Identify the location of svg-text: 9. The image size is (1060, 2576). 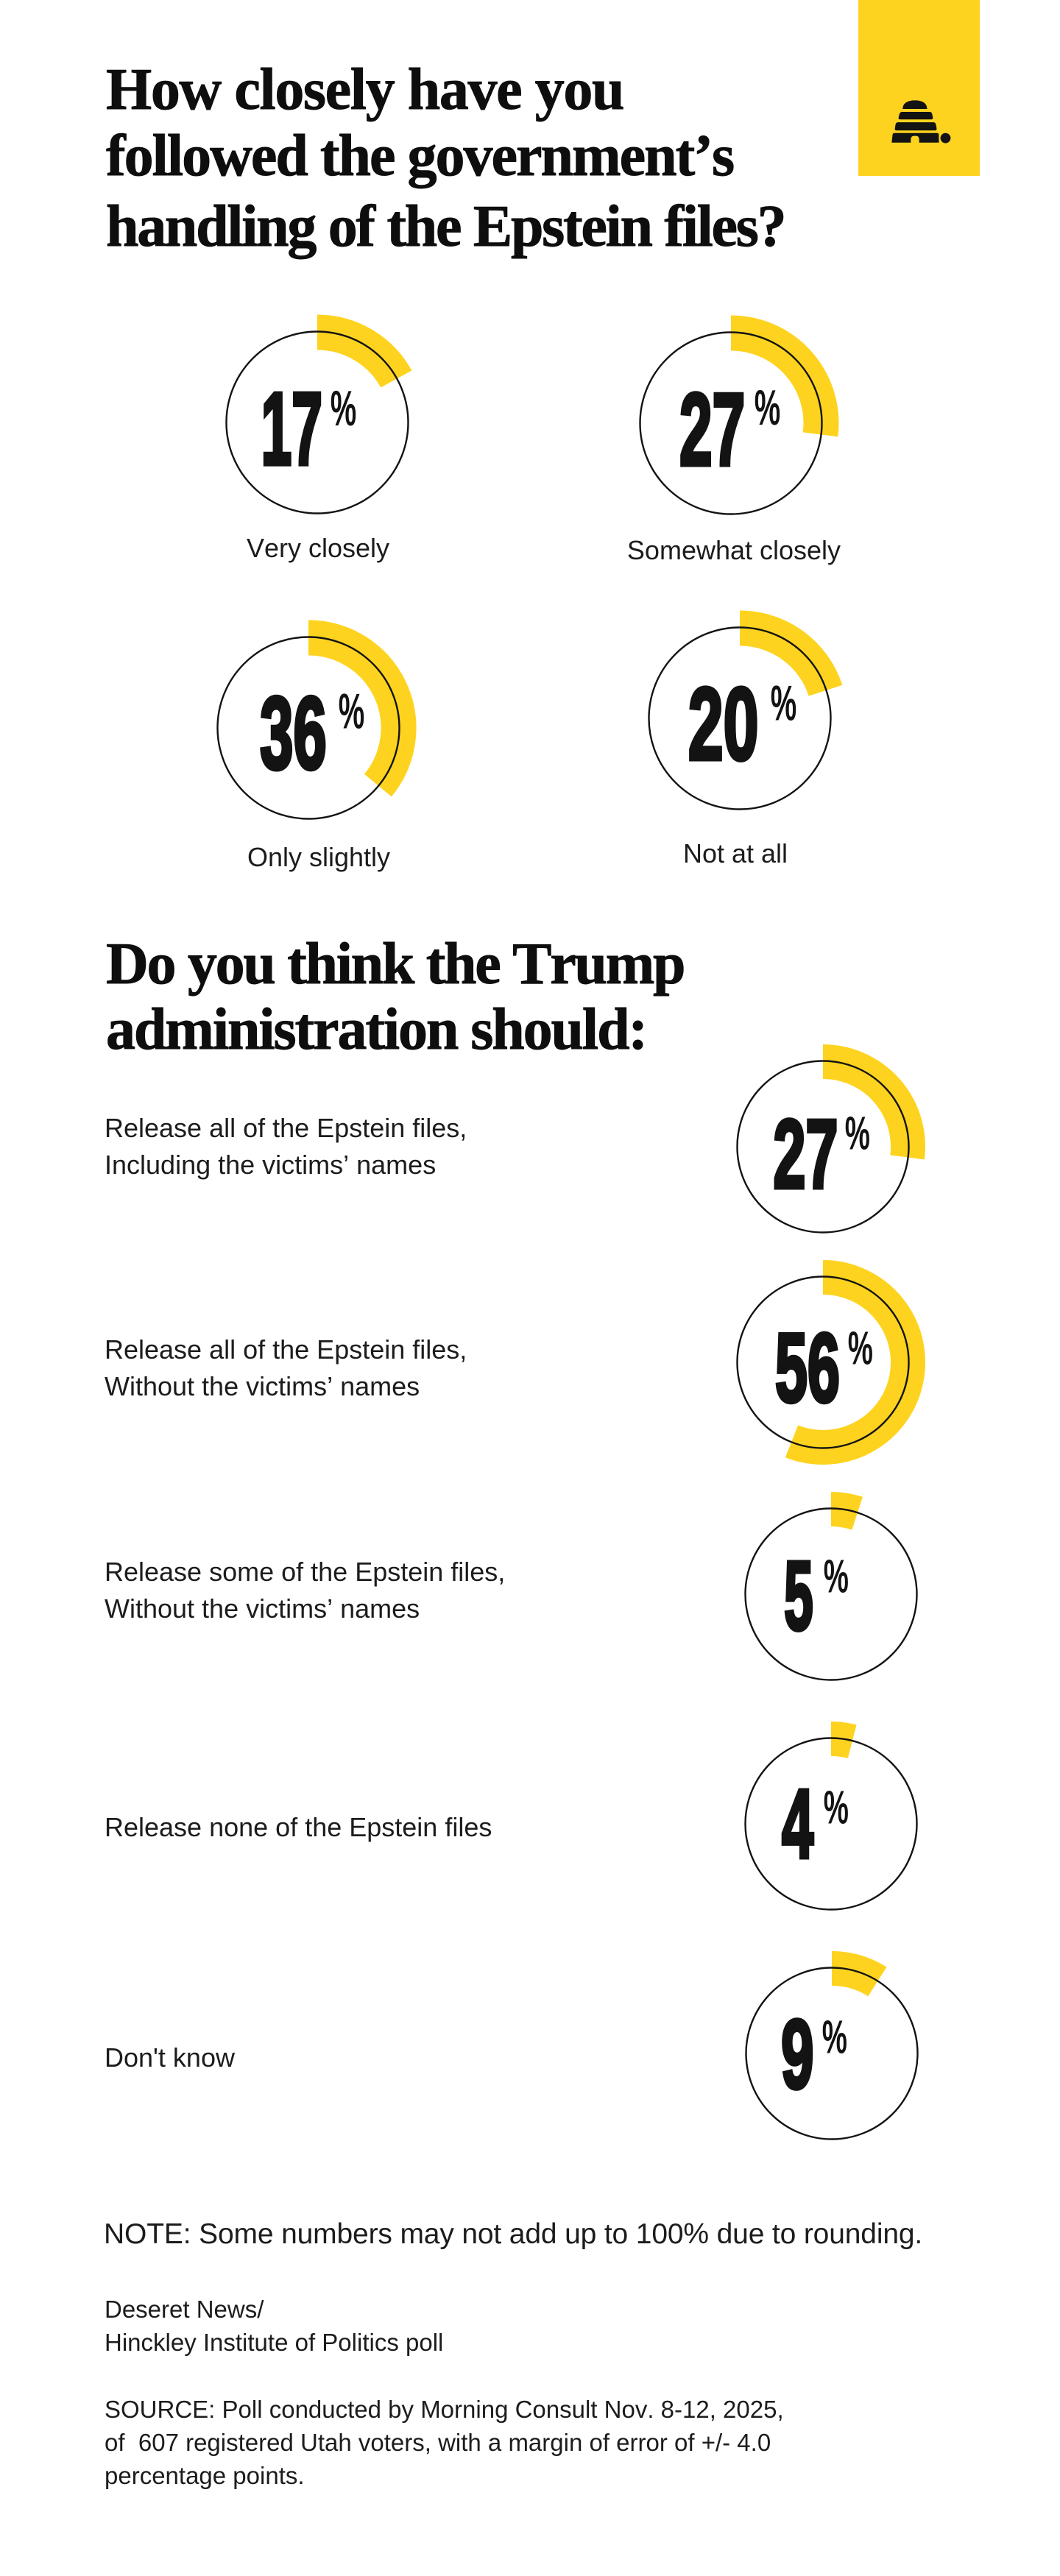
(797, 2054).